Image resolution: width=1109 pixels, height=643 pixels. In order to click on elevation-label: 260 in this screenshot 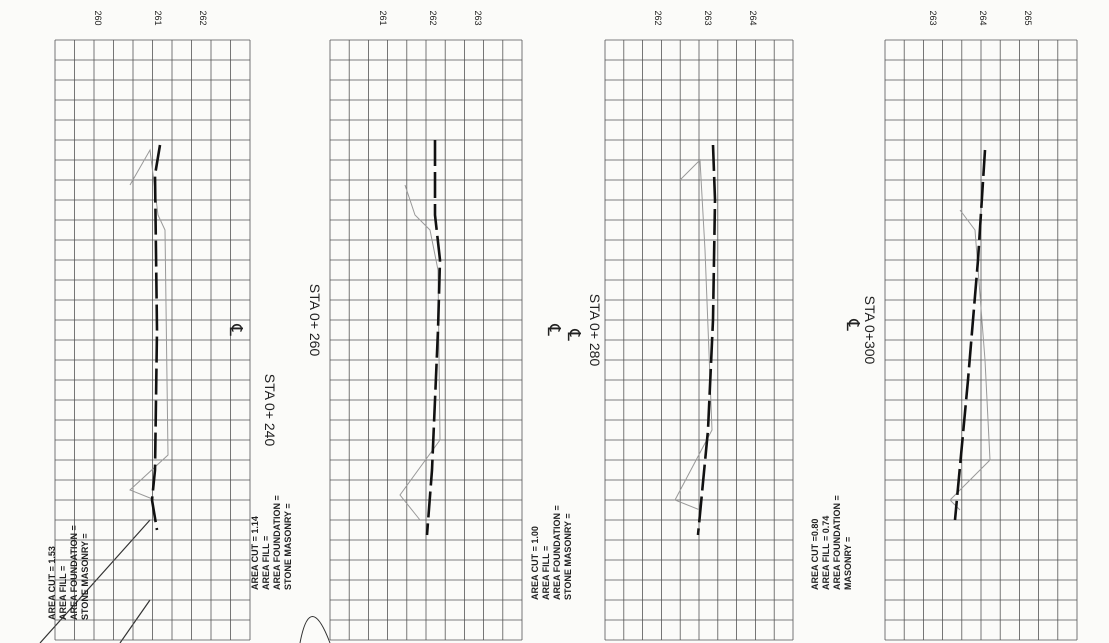, I will do `click(98, 17)`.